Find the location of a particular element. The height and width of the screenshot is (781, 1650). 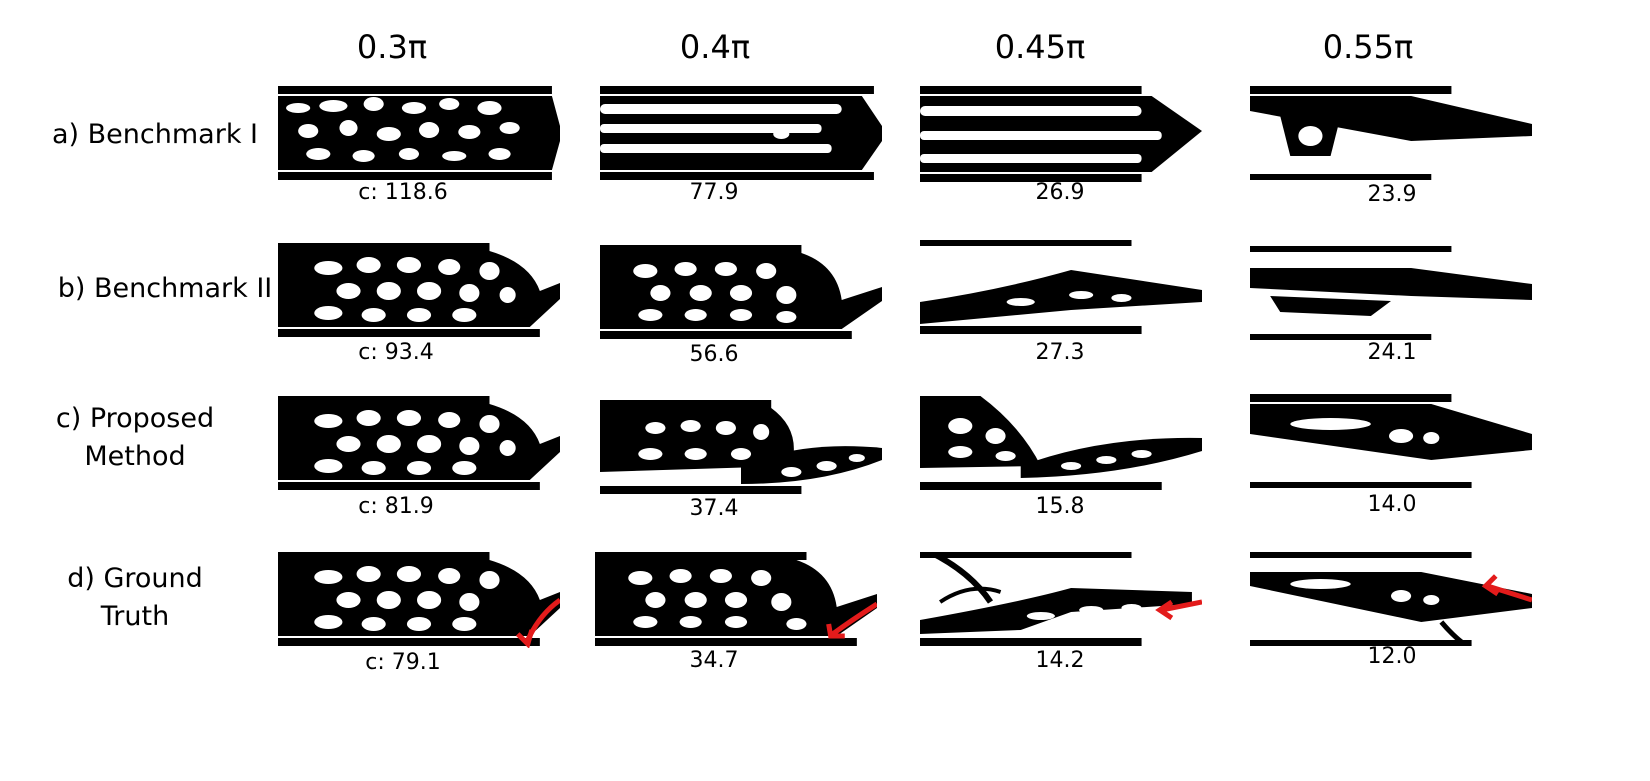

compliance-value-c-3: 15.8 is located at coordinates (1060, 506).